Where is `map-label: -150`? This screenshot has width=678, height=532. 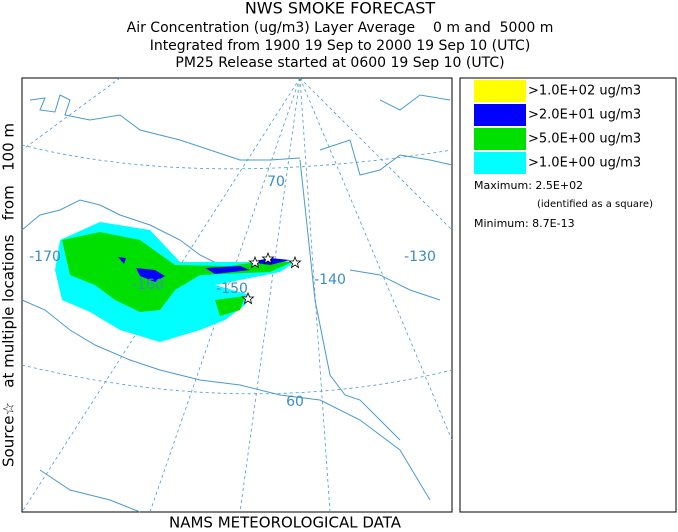 map-label: -150 is located at coordinates (232, 289).